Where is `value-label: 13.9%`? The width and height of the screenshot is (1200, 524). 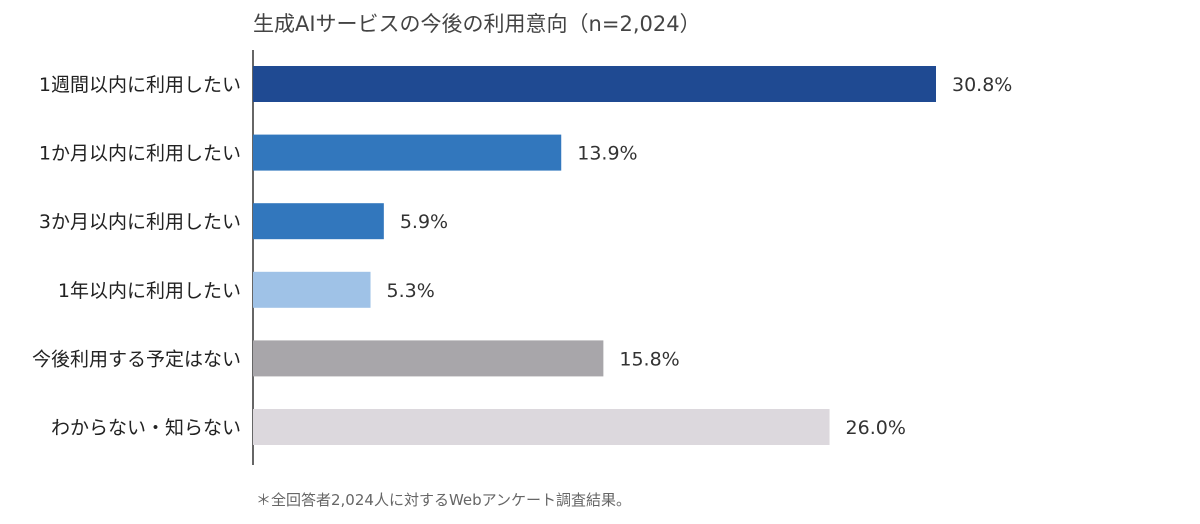
value-label: 13.9% is located at coordinates (607, 154).